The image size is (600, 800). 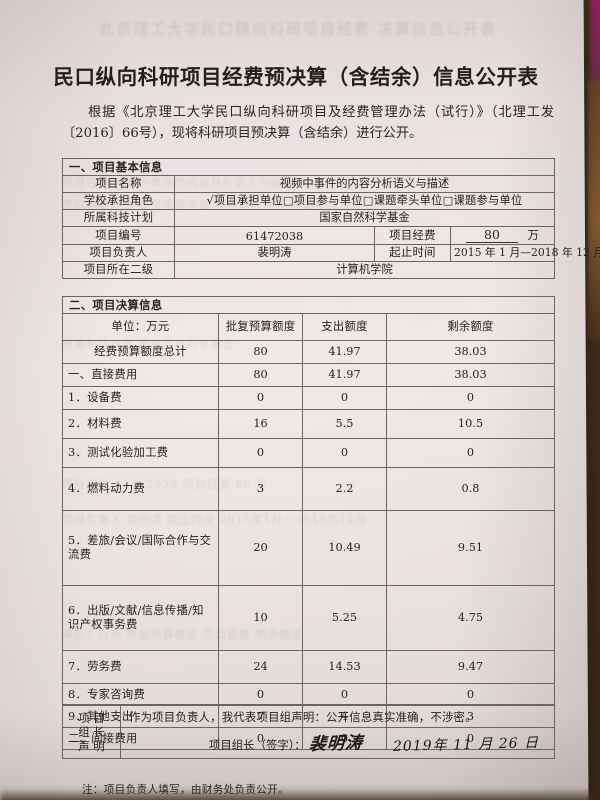 I want to click on table-row: 项目名称 视频中事件的内容分析语义与描述, so click(x=309, y=184).